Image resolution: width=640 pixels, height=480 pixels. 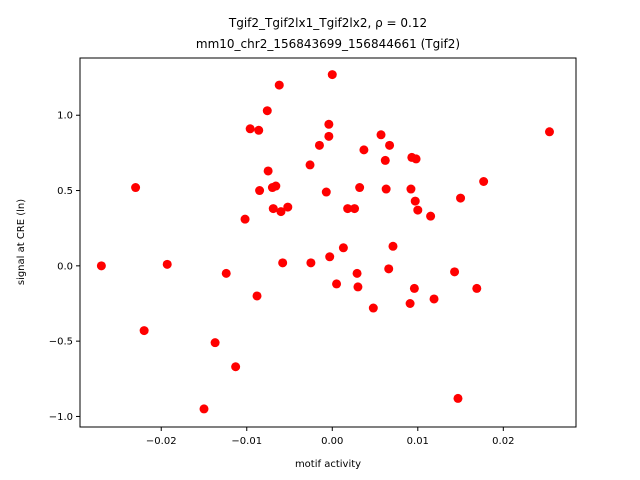 I want to click on chart-title-line2: mm10_chr2_156843699_156844661 (Tgif2), so click(x=328, y=44).